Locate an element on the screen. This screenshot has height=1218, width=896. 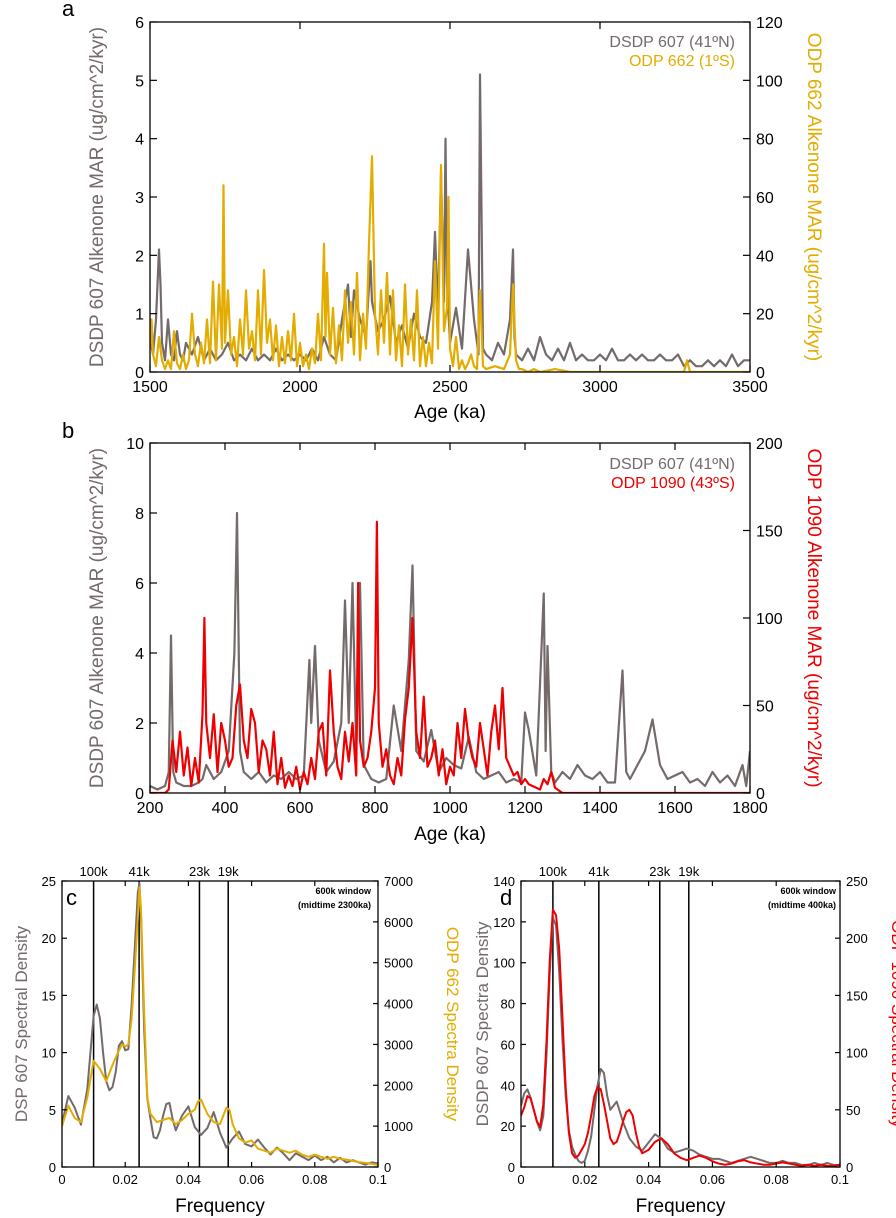
x-tick-label: 2000 is located at coordinates (300, 387).